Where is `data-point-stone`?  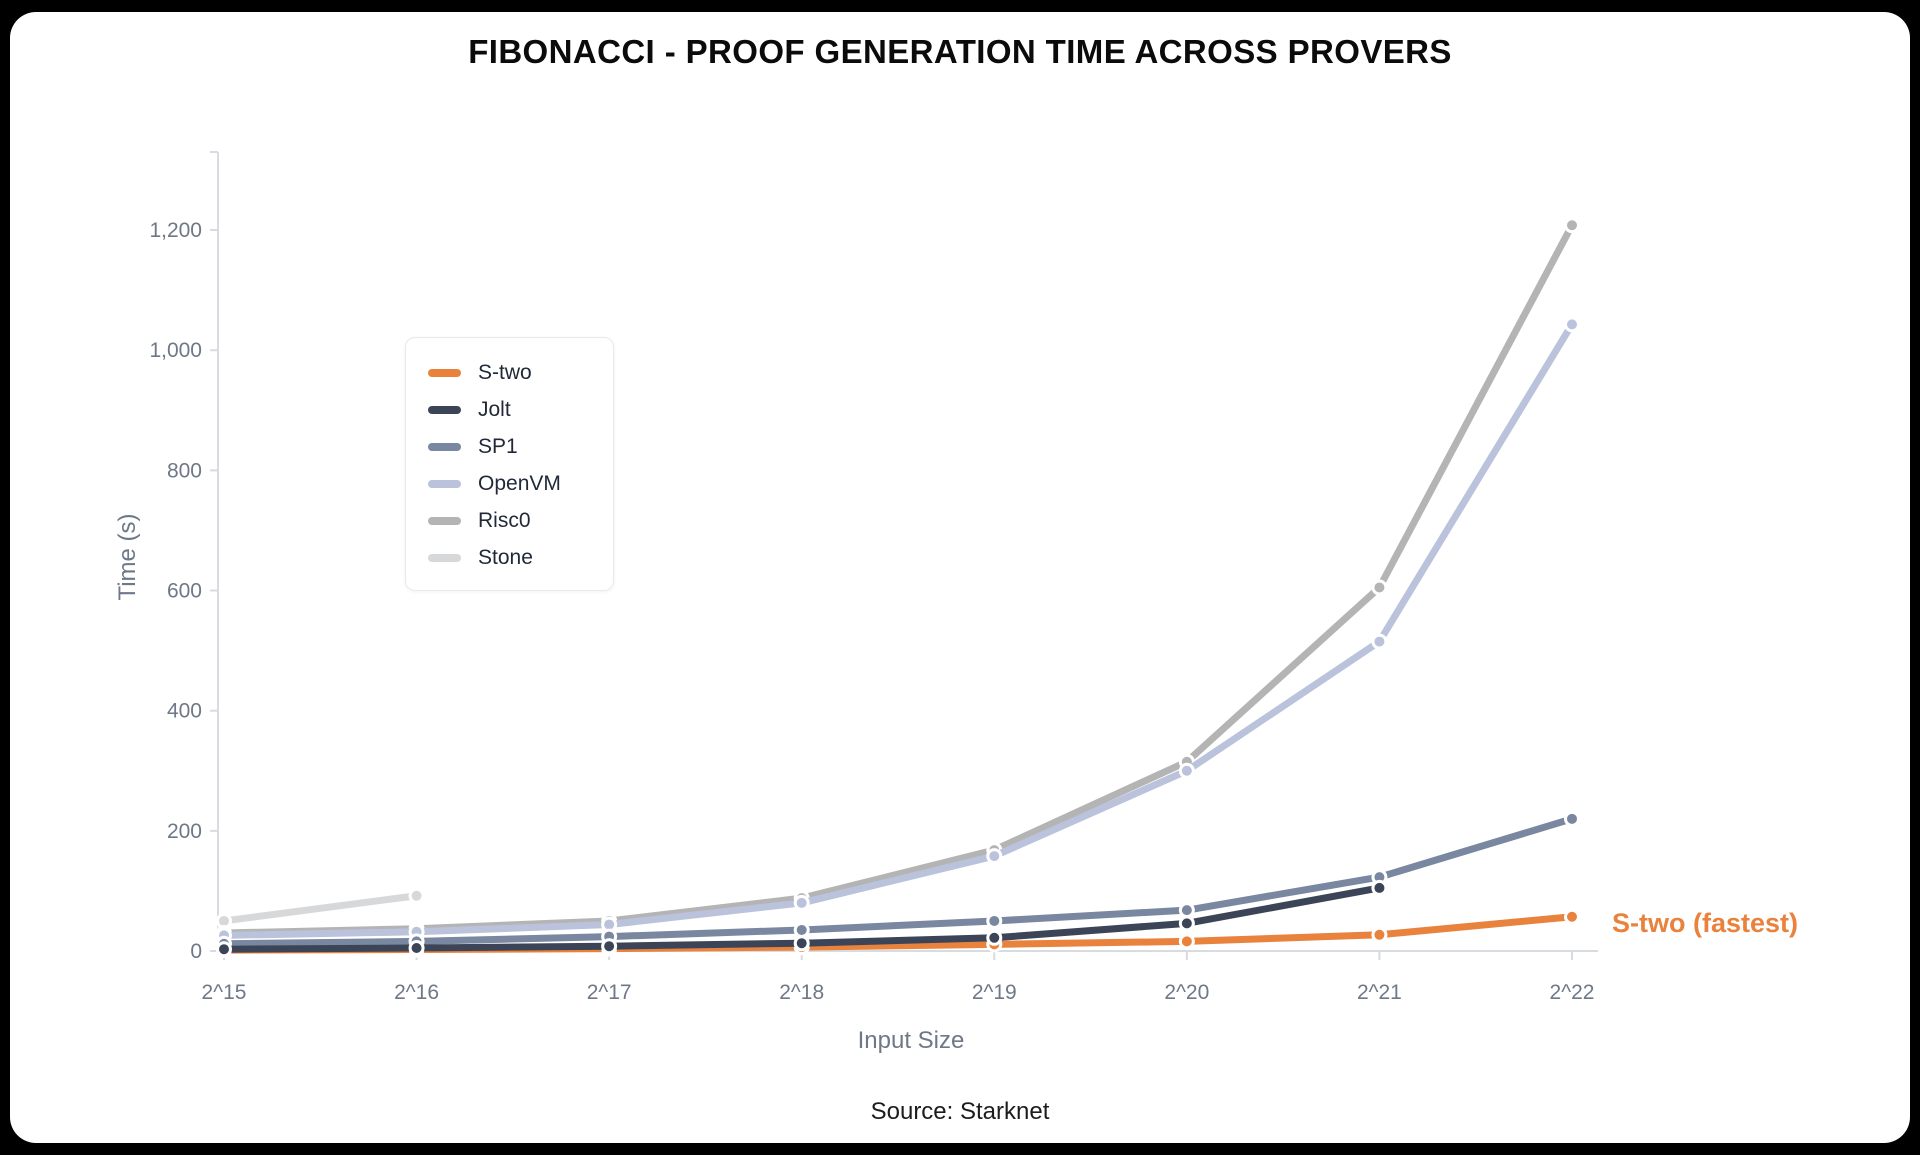
data-point-stone is located at coordinates (416, 895).